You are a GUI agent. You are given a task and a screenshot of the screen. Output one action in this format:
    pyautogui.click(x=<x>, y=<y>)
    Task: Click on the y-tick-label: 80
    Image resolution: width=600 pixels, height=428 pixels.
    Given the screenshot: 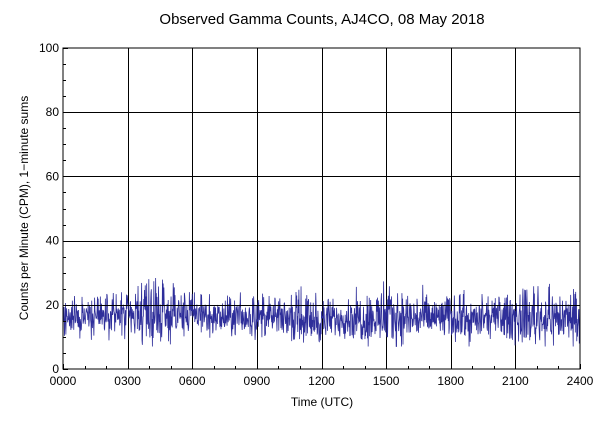 What is the action you would take?
    pyautogui.click(x=53, y=112)
    